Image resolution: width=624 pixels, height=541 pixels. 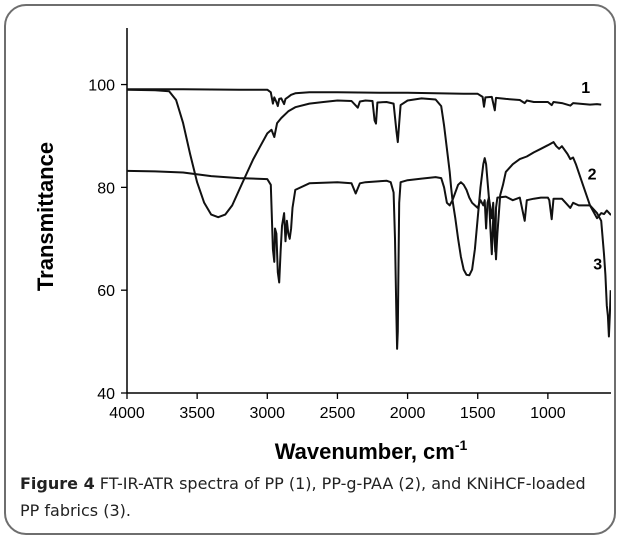 I want to click on x-tick-label: 2000, so click(x=408, y=413).